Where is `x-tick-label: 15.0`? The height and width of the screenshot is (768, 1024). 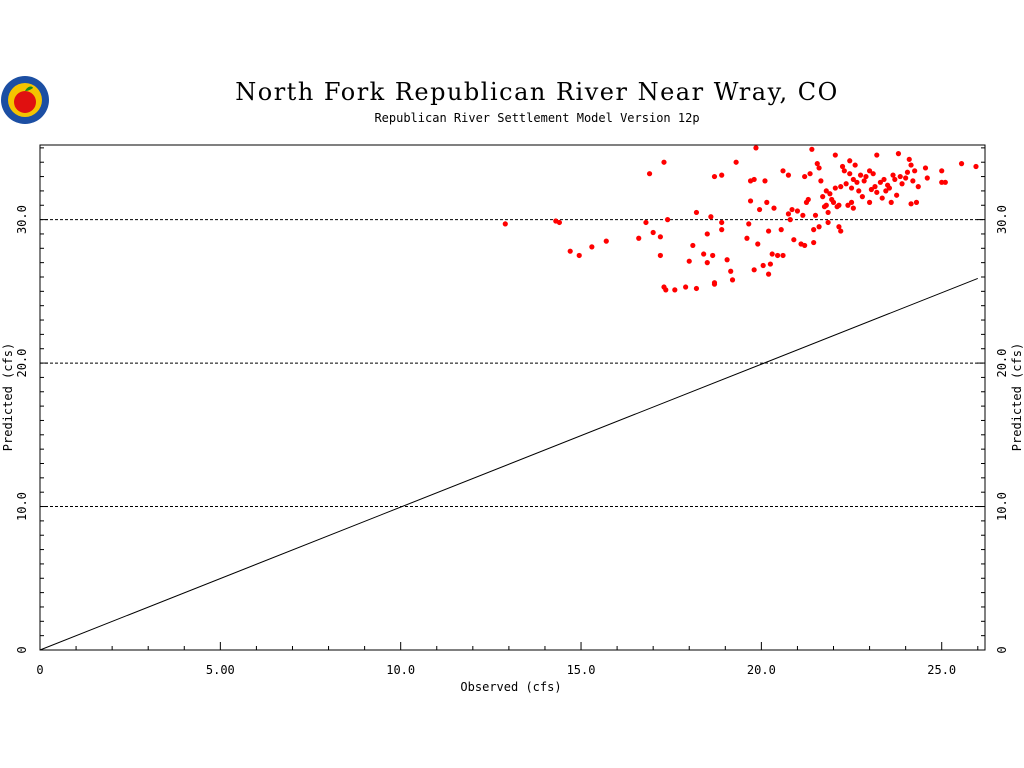 x-tick-label: 15.0 is located at coordinates (581, 670).